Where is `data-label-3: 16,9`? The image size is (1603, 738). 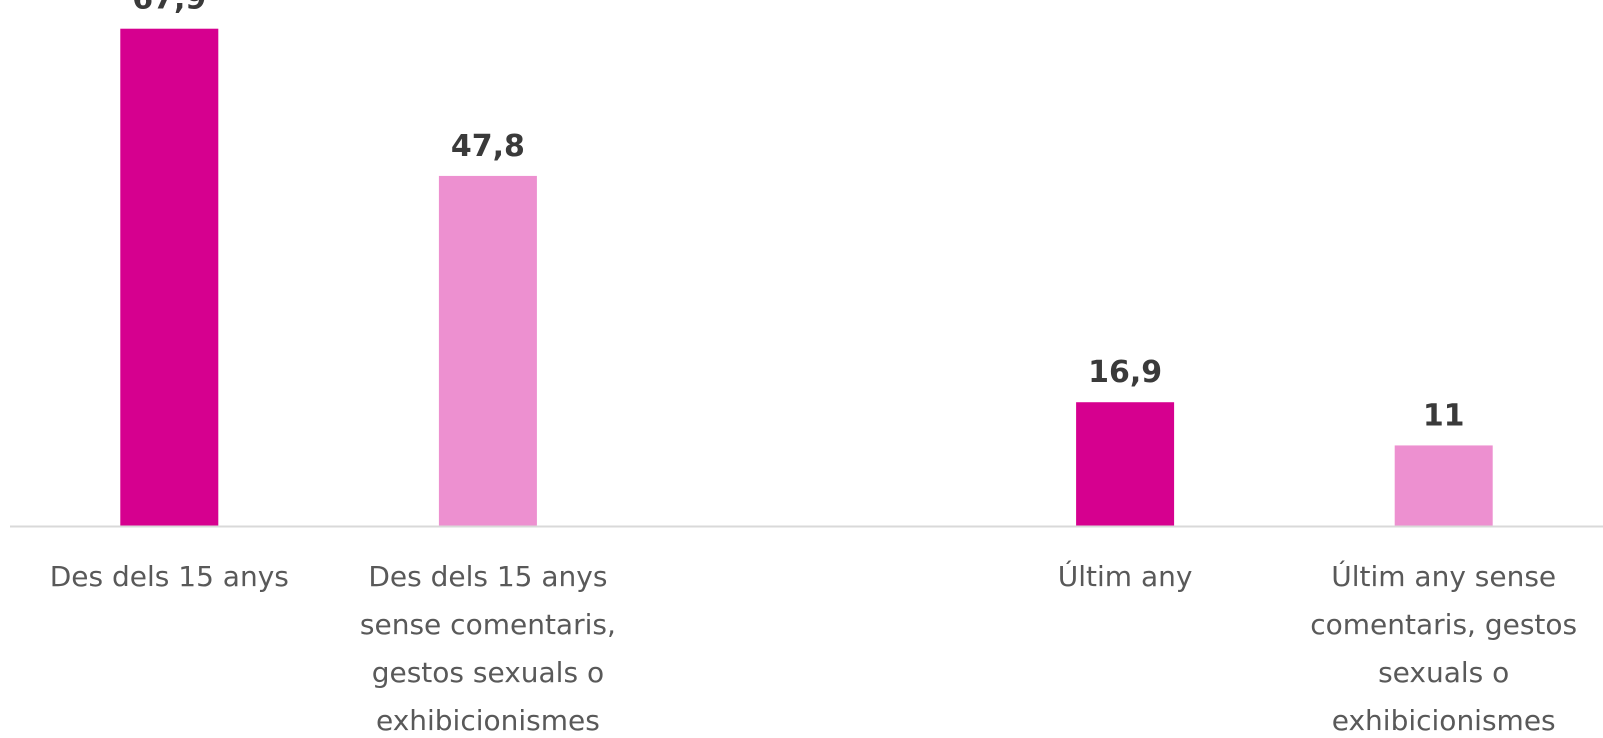 data-label-3: 16,9 is located at coordinates (1125, 372).